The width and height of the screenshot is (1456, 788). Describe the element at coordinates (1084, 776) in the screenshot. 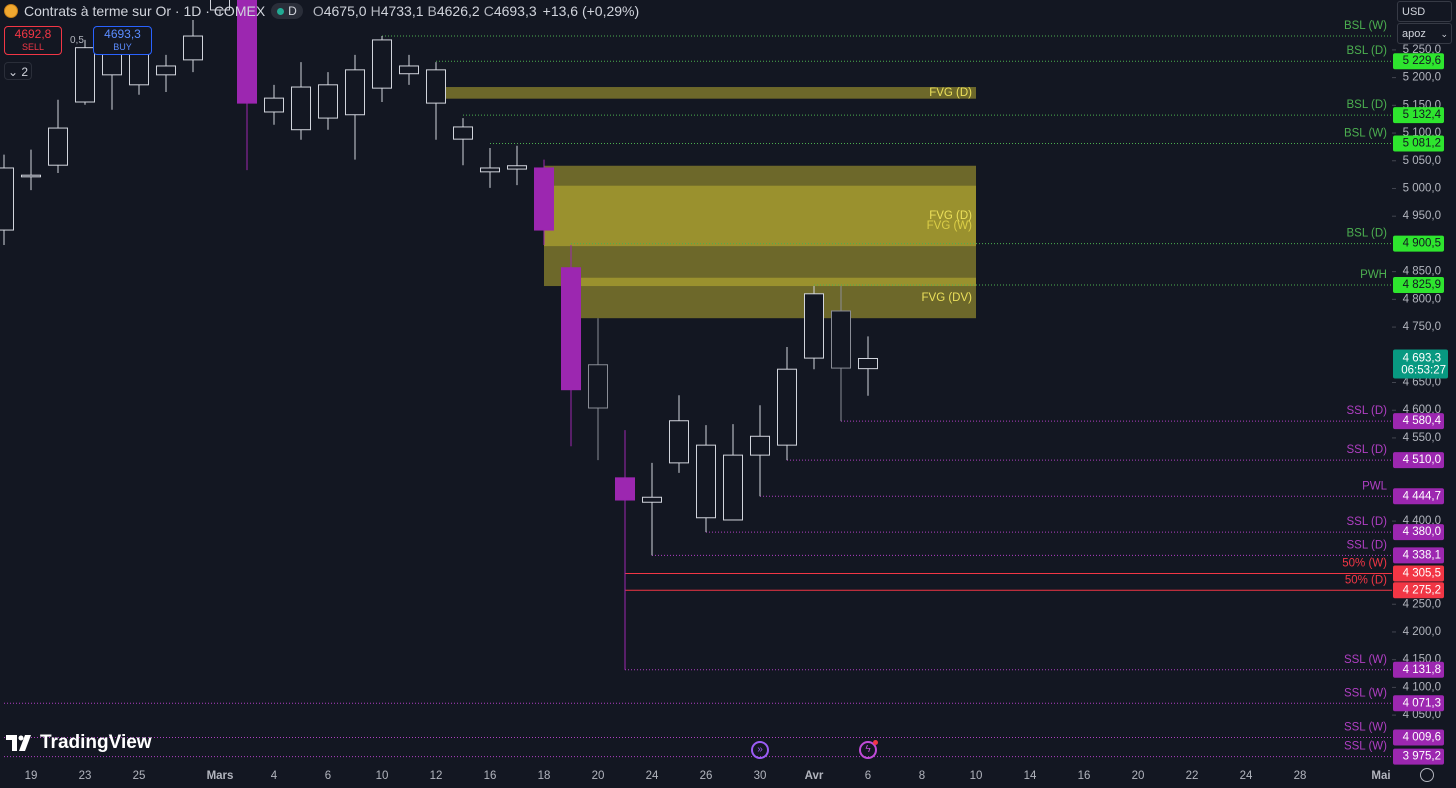

I see `x-tick-label: 16` at that location.